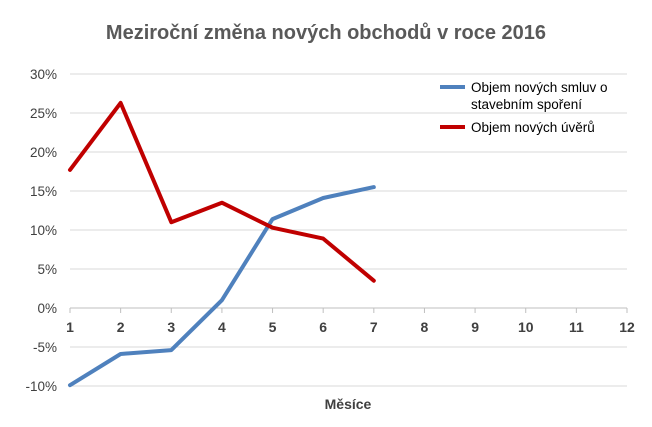 The image size is (652, 427). Describe the element at coordinates (374, 327) in the screenshot. I see `x-tick-label: 7` at that location.